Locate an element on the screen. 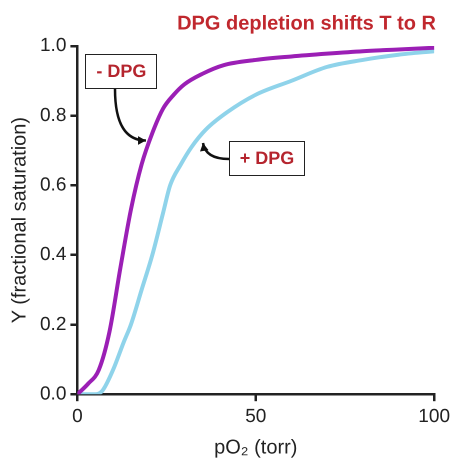 Image resolution: width=454 pixels, height=468 pixels. annotation: + DPG is located at coordinates (267, 158).